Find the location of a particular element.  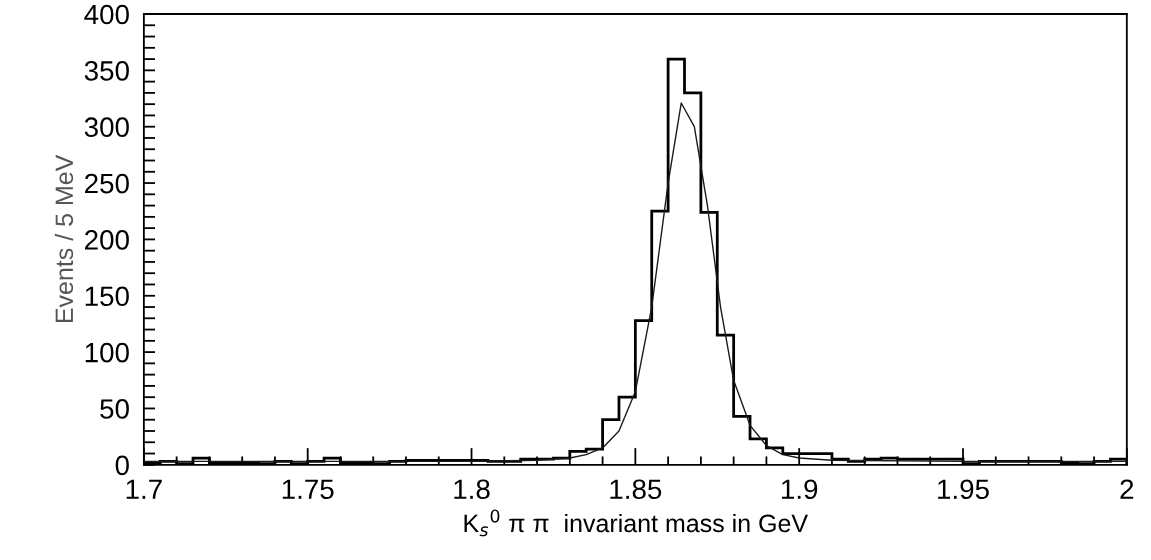

y-tick-label: 250 is located at coordinates (107, 183).